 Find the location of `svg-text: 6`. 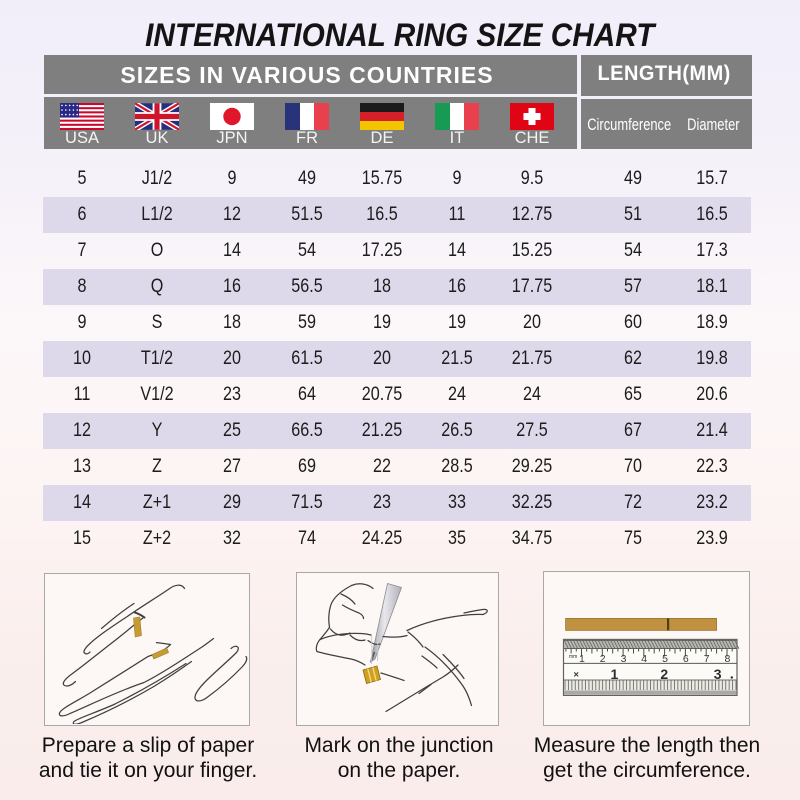

svg-text: 6 is located at coordinates (686, 659).